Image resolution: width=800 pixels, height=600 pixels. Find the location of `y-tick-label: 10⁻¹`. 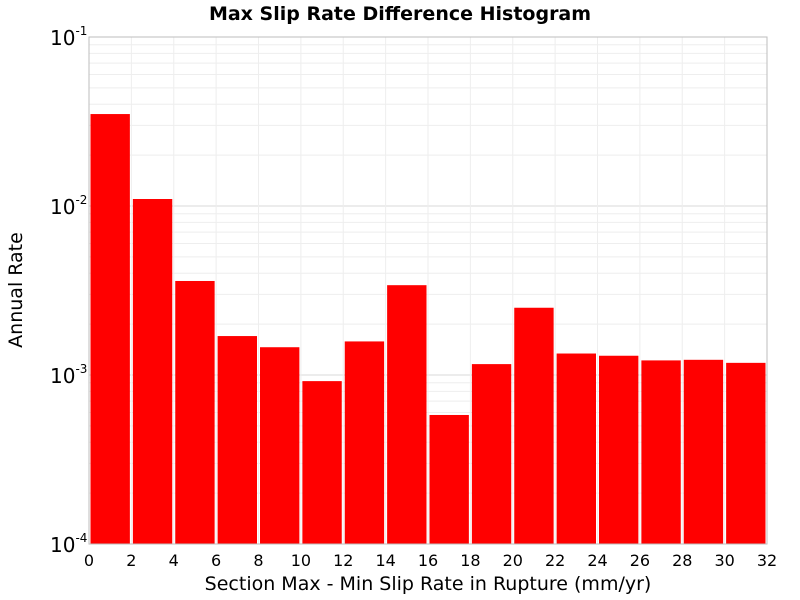

y-tick-label: 10⁻¹ is located at coordinates (68, 37).